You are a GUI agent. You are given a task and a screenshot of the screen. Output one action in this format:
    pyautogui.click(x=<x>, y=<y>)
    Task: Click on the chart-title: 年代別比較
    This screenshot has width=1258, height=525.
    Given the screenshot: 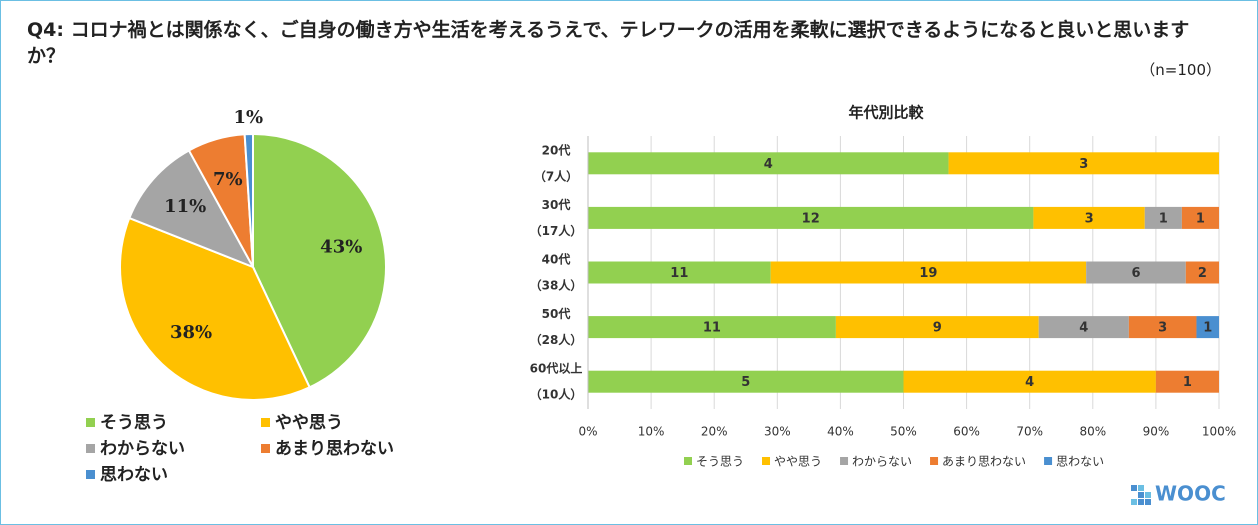 What is the action you would take?
    pyautogui.click(x=886, y=113)
    